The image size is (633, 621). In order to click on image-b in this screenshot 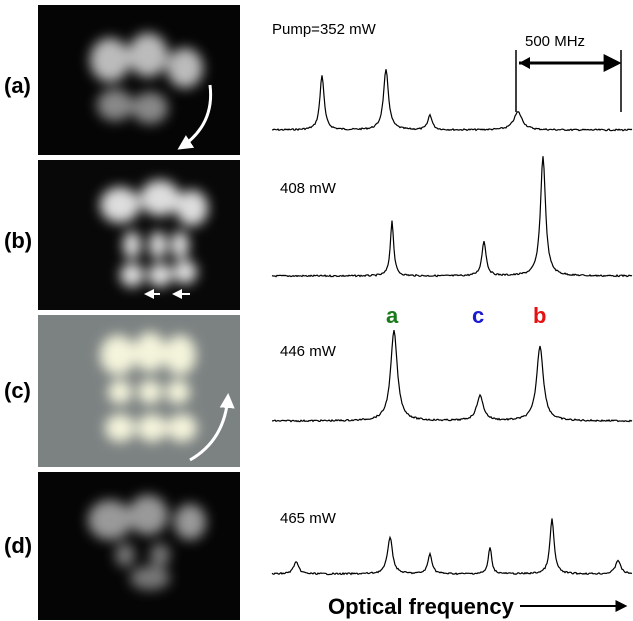, I will do `click(139, 235)`.